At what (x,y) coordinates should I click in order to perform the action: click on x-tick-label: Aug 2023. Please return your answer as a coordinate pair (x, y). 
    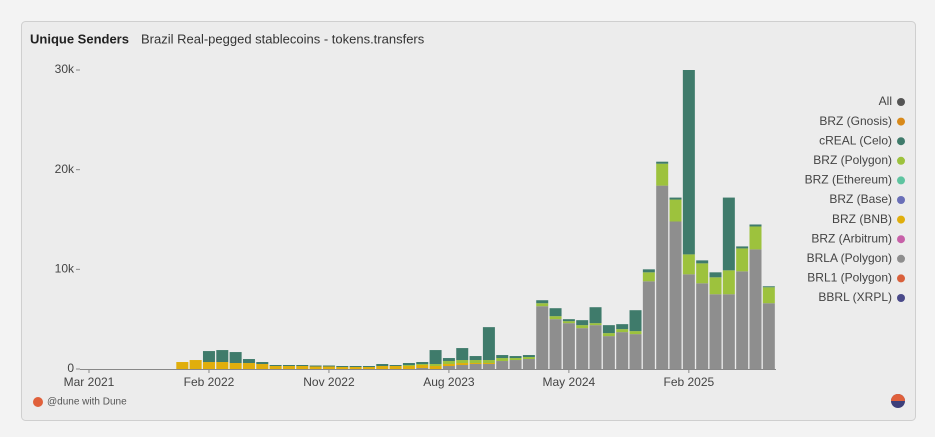
    Looking at the image, I should click on (449, 382).